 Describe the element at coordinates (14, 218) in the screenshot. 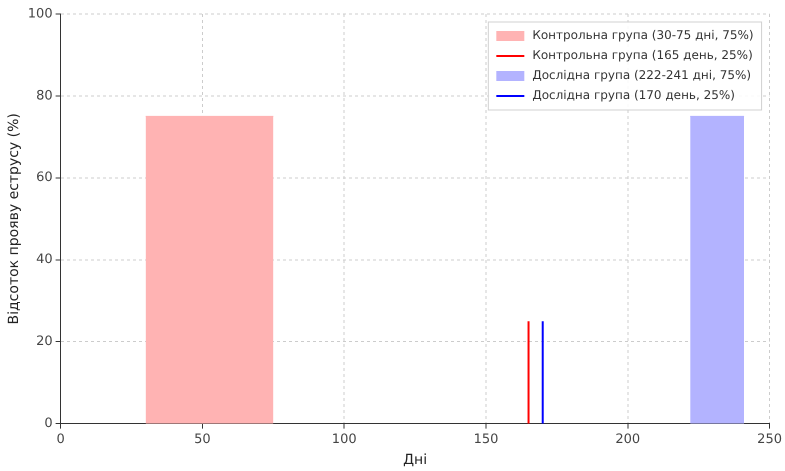

I see `y-axis-title: Відсоток прояву еструсу (%)` at that location.